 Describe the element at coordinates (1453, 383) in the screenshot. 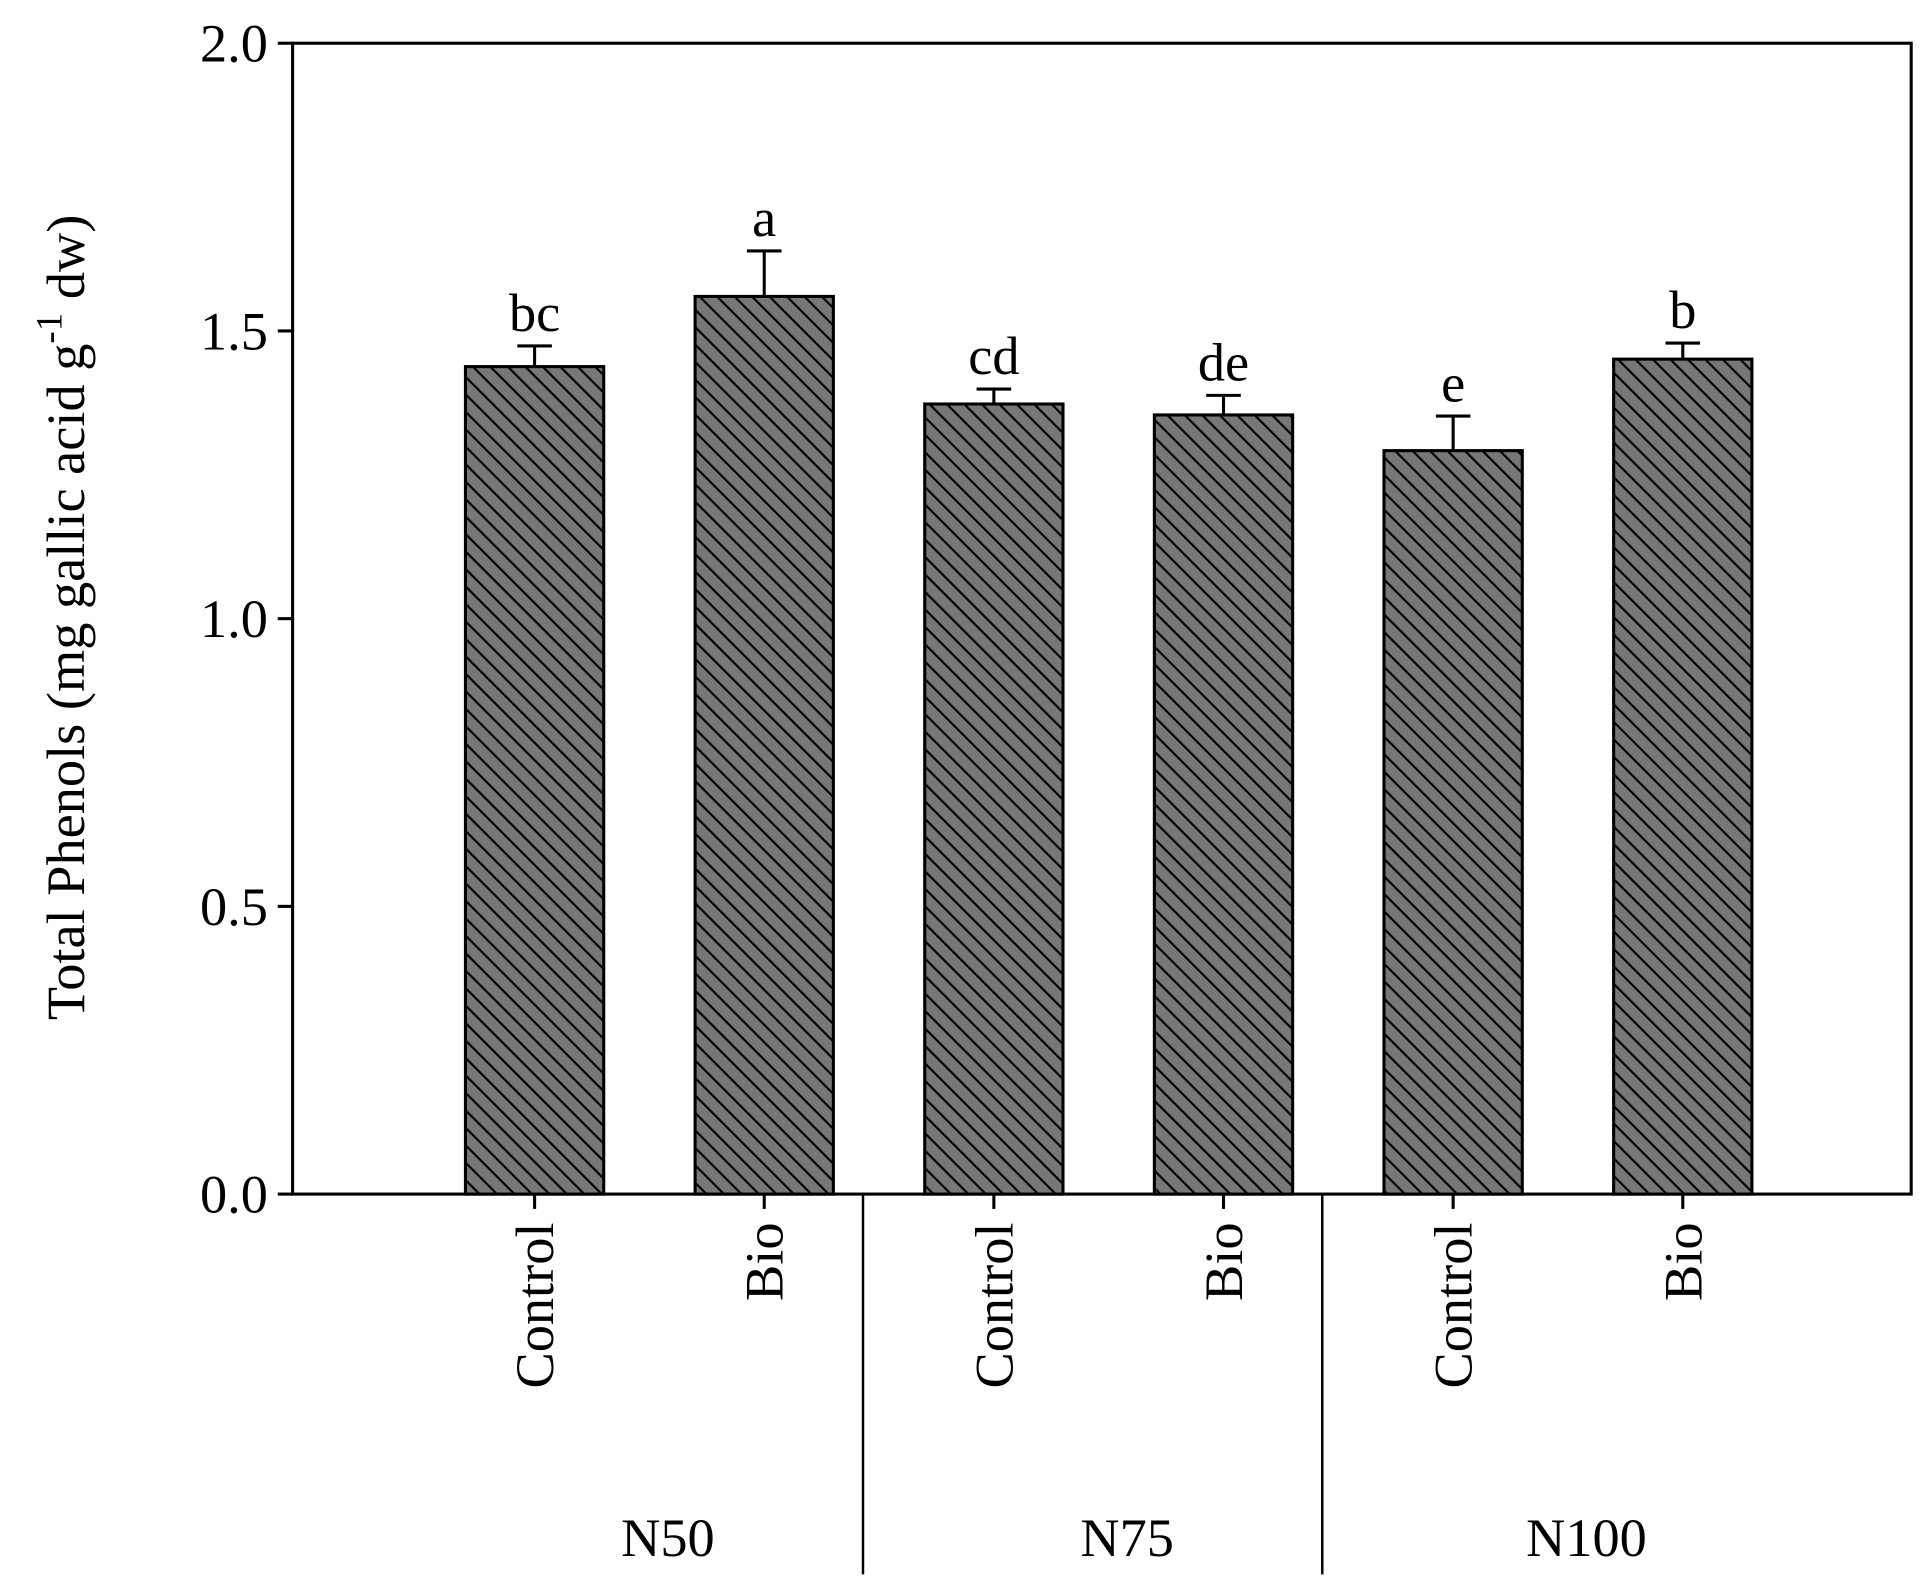

I see `significance-letter: e` at that location.